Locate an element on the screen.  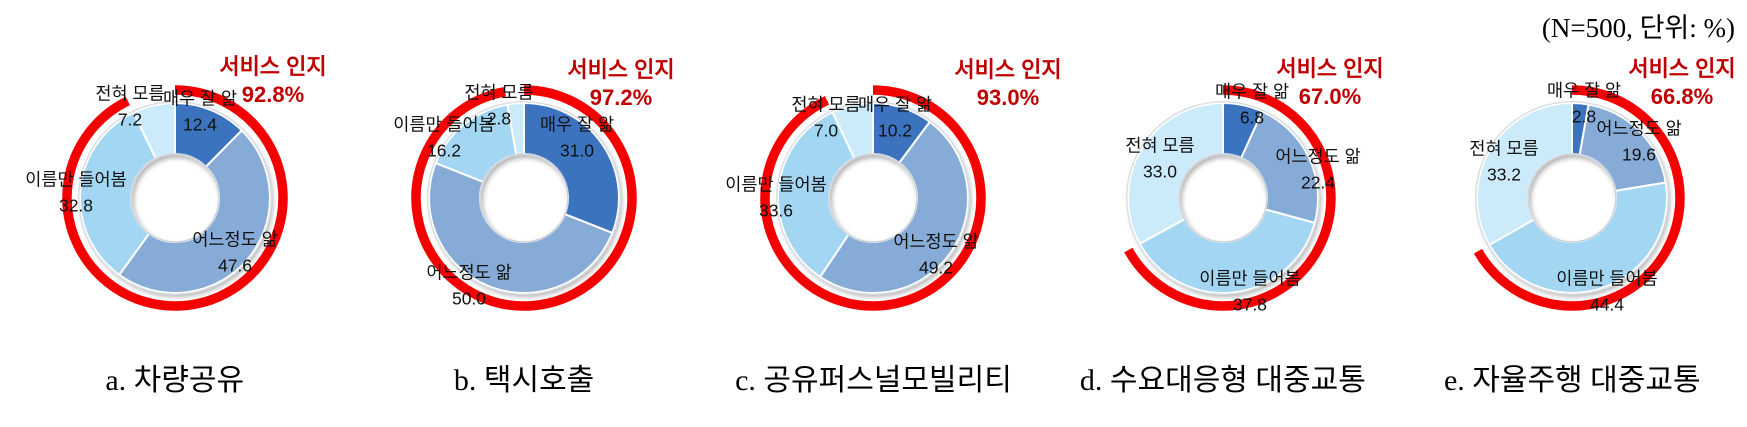
service-awareness-value: 92.8% is located at coordinates (272, 94).